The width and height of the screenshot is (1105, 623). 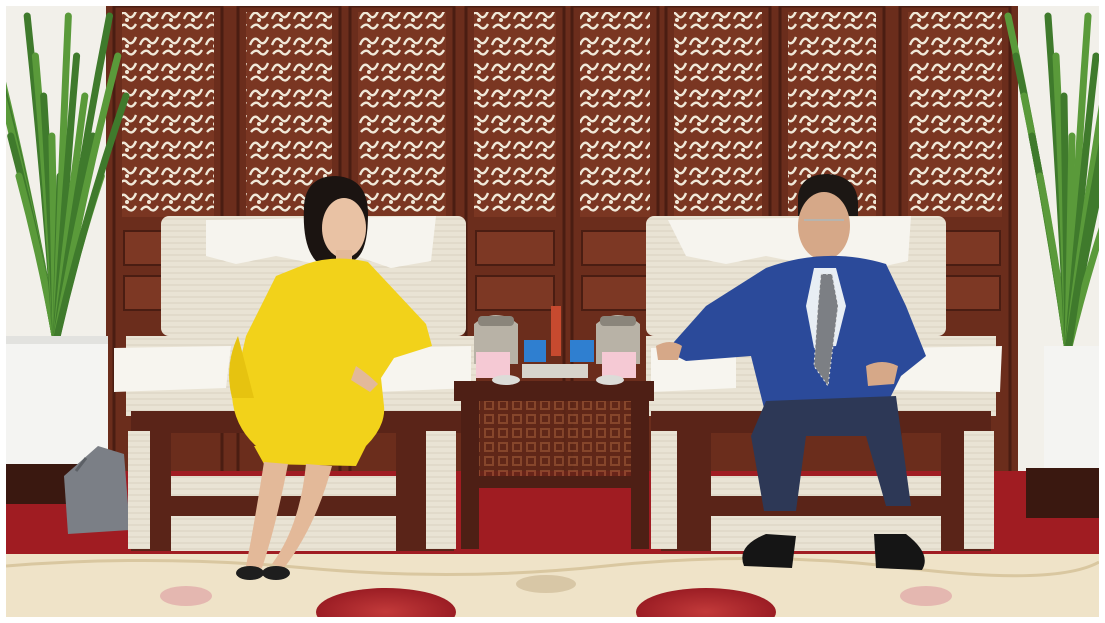 I want to click on side-table, so click(x=554, y=465).